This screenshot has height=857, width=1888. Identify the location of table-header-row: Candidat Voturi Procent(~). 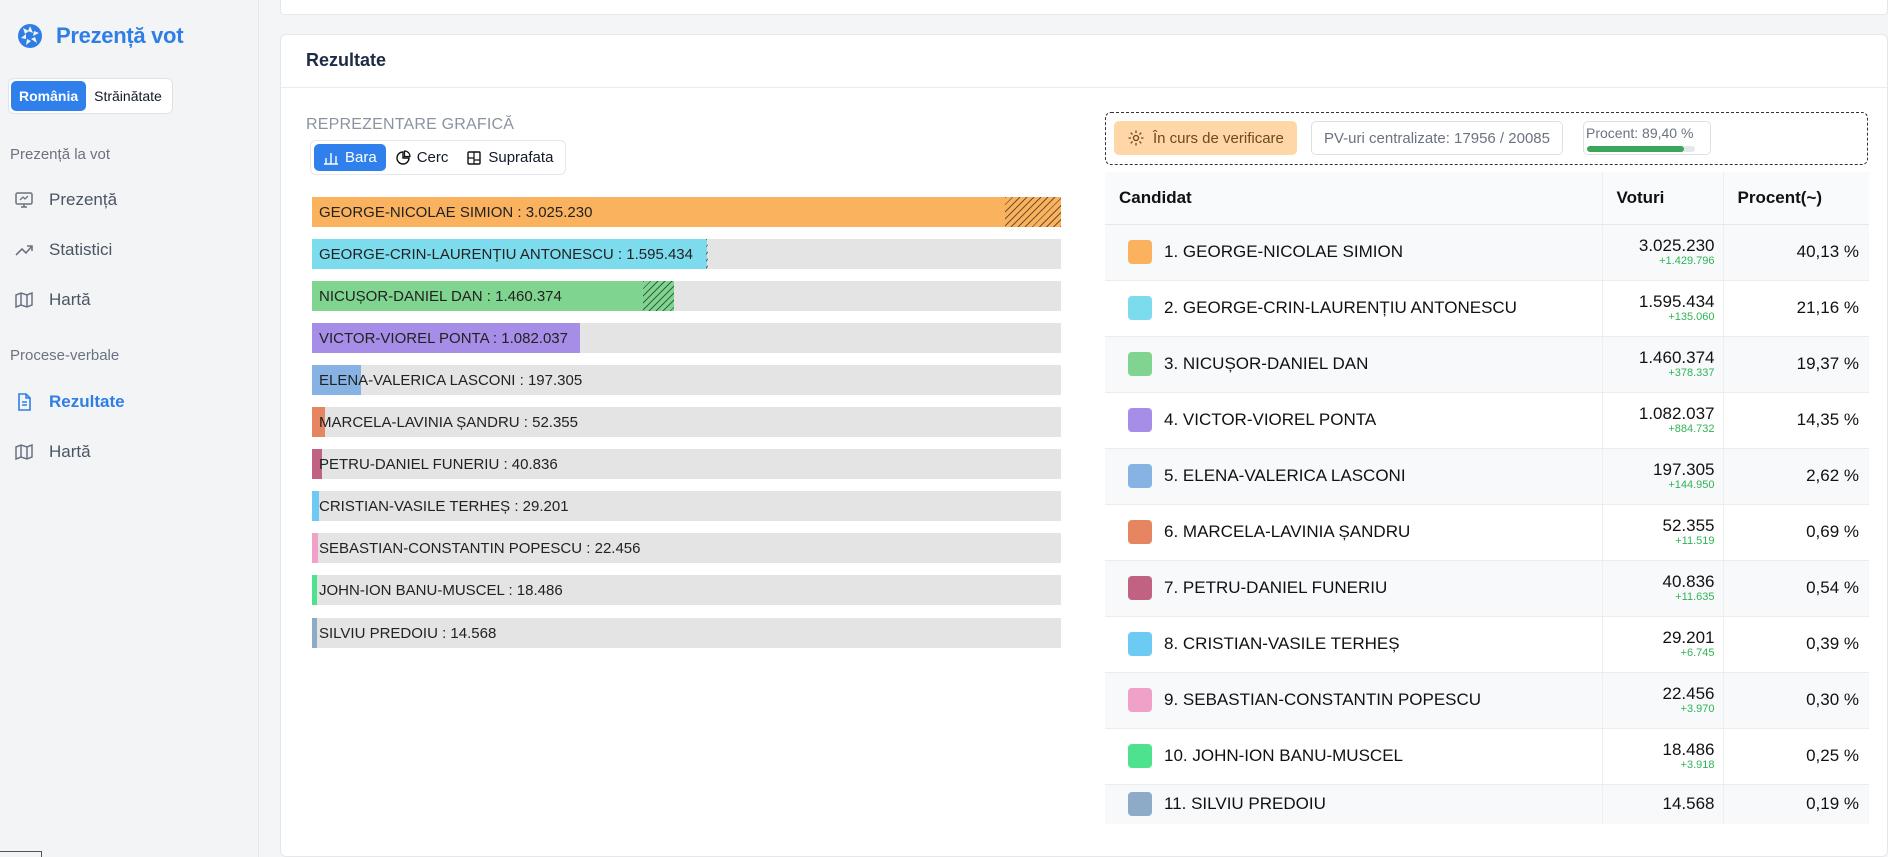
(1487, 198).